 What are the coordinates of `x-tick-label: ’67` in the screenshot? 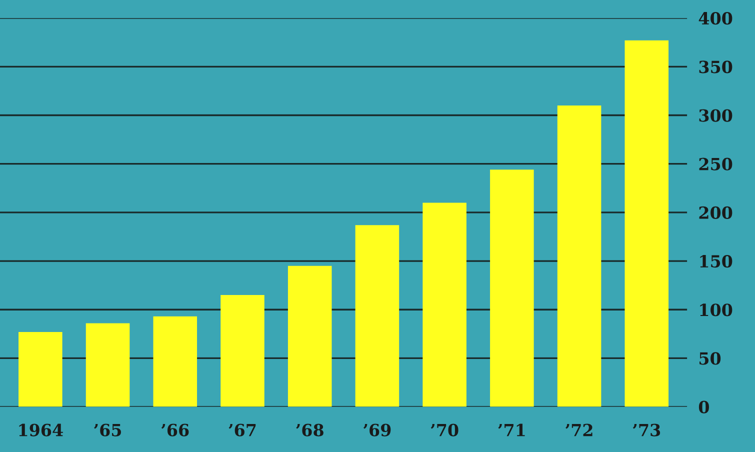 It's located at (242, 430).